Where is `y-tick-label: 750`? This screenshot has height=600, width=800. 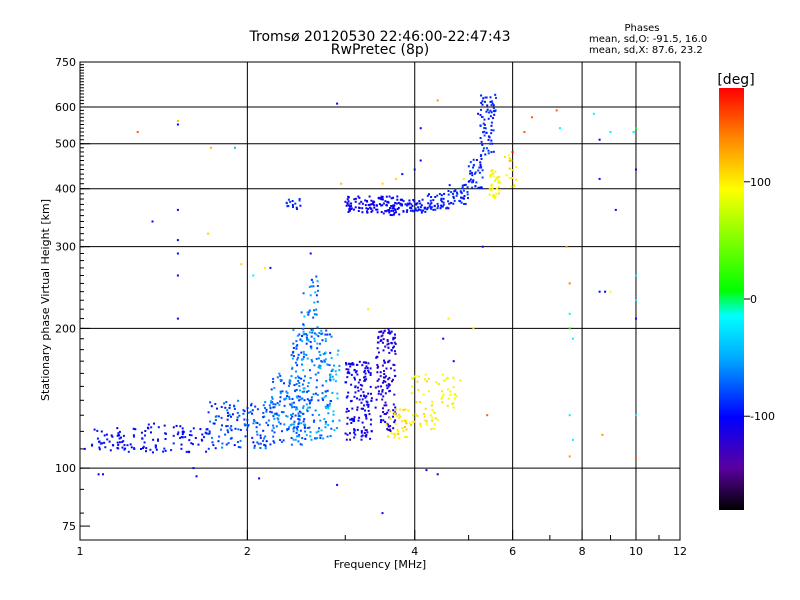 y-tick-label: 750 is located at coordinates (65, 62).